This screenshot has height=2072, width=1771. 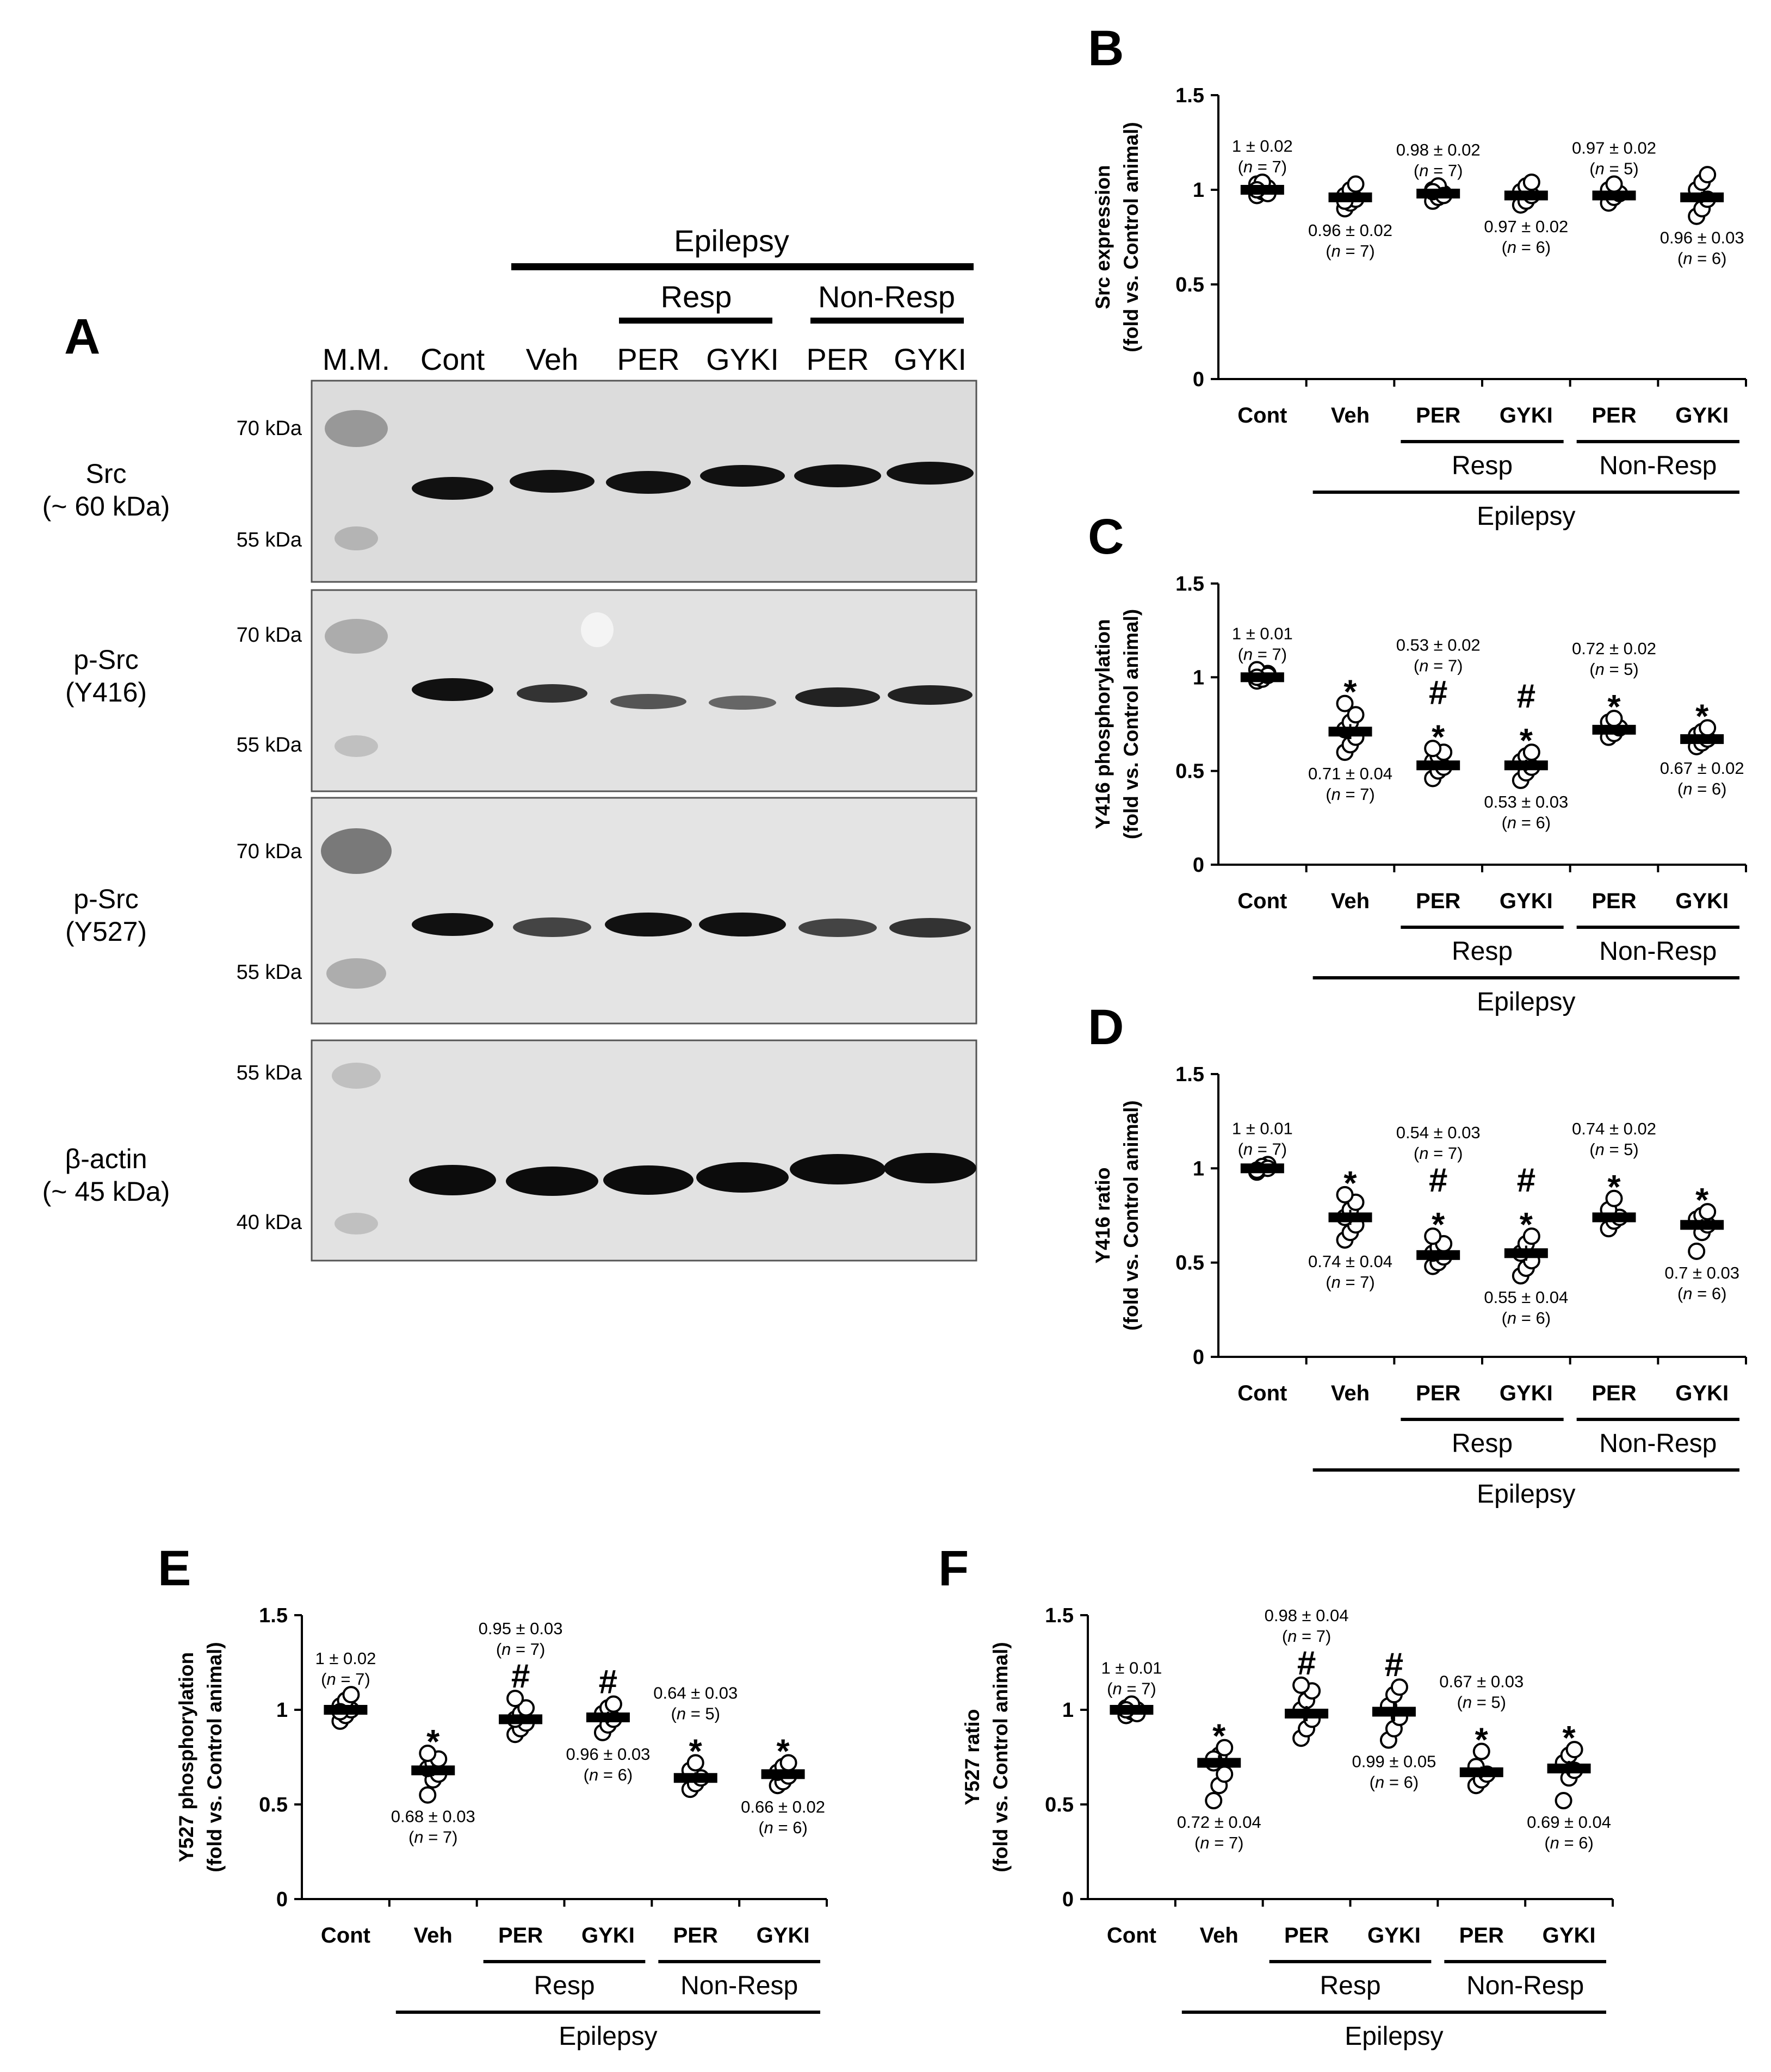 What do you see at coordinates (509, 482) in the screenshot?
I see `blot-src: Src (~ 60 kDa) 70 kDa 55 kDa` at bounding box center [509, 482].